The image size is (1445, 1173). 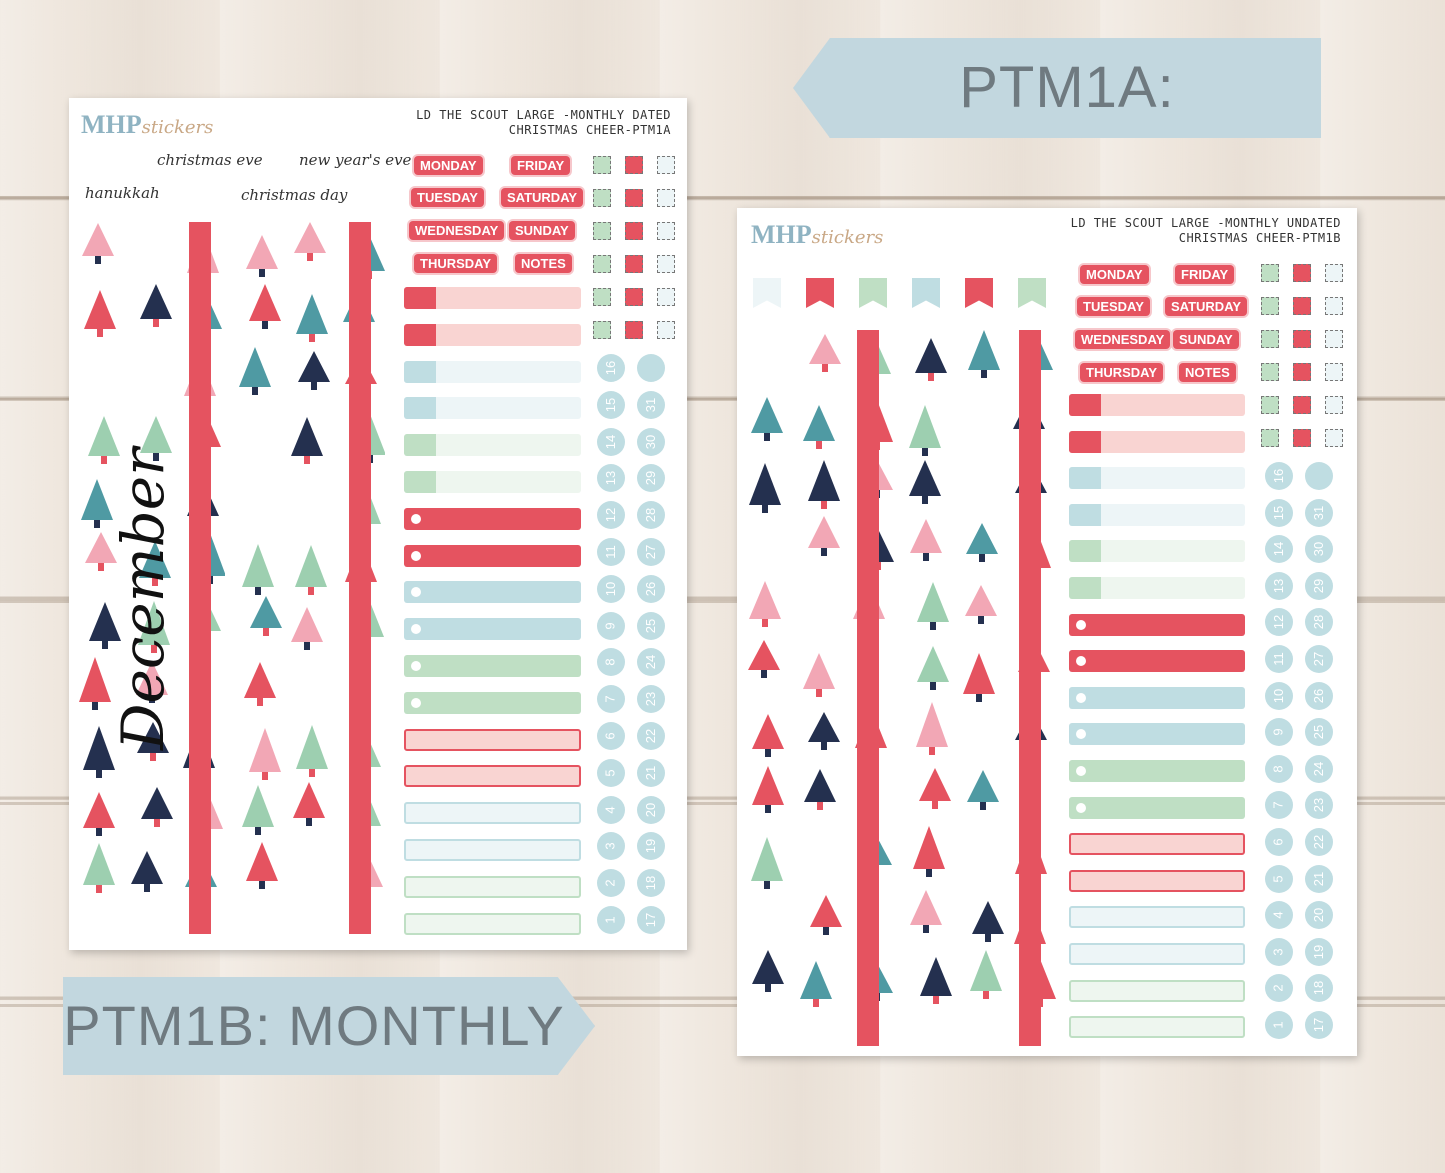 What do you see at coordinates (1207, 372) in the screenshot?
I see `day-label-notes: NOTES` at bounding box center [1207, 372].